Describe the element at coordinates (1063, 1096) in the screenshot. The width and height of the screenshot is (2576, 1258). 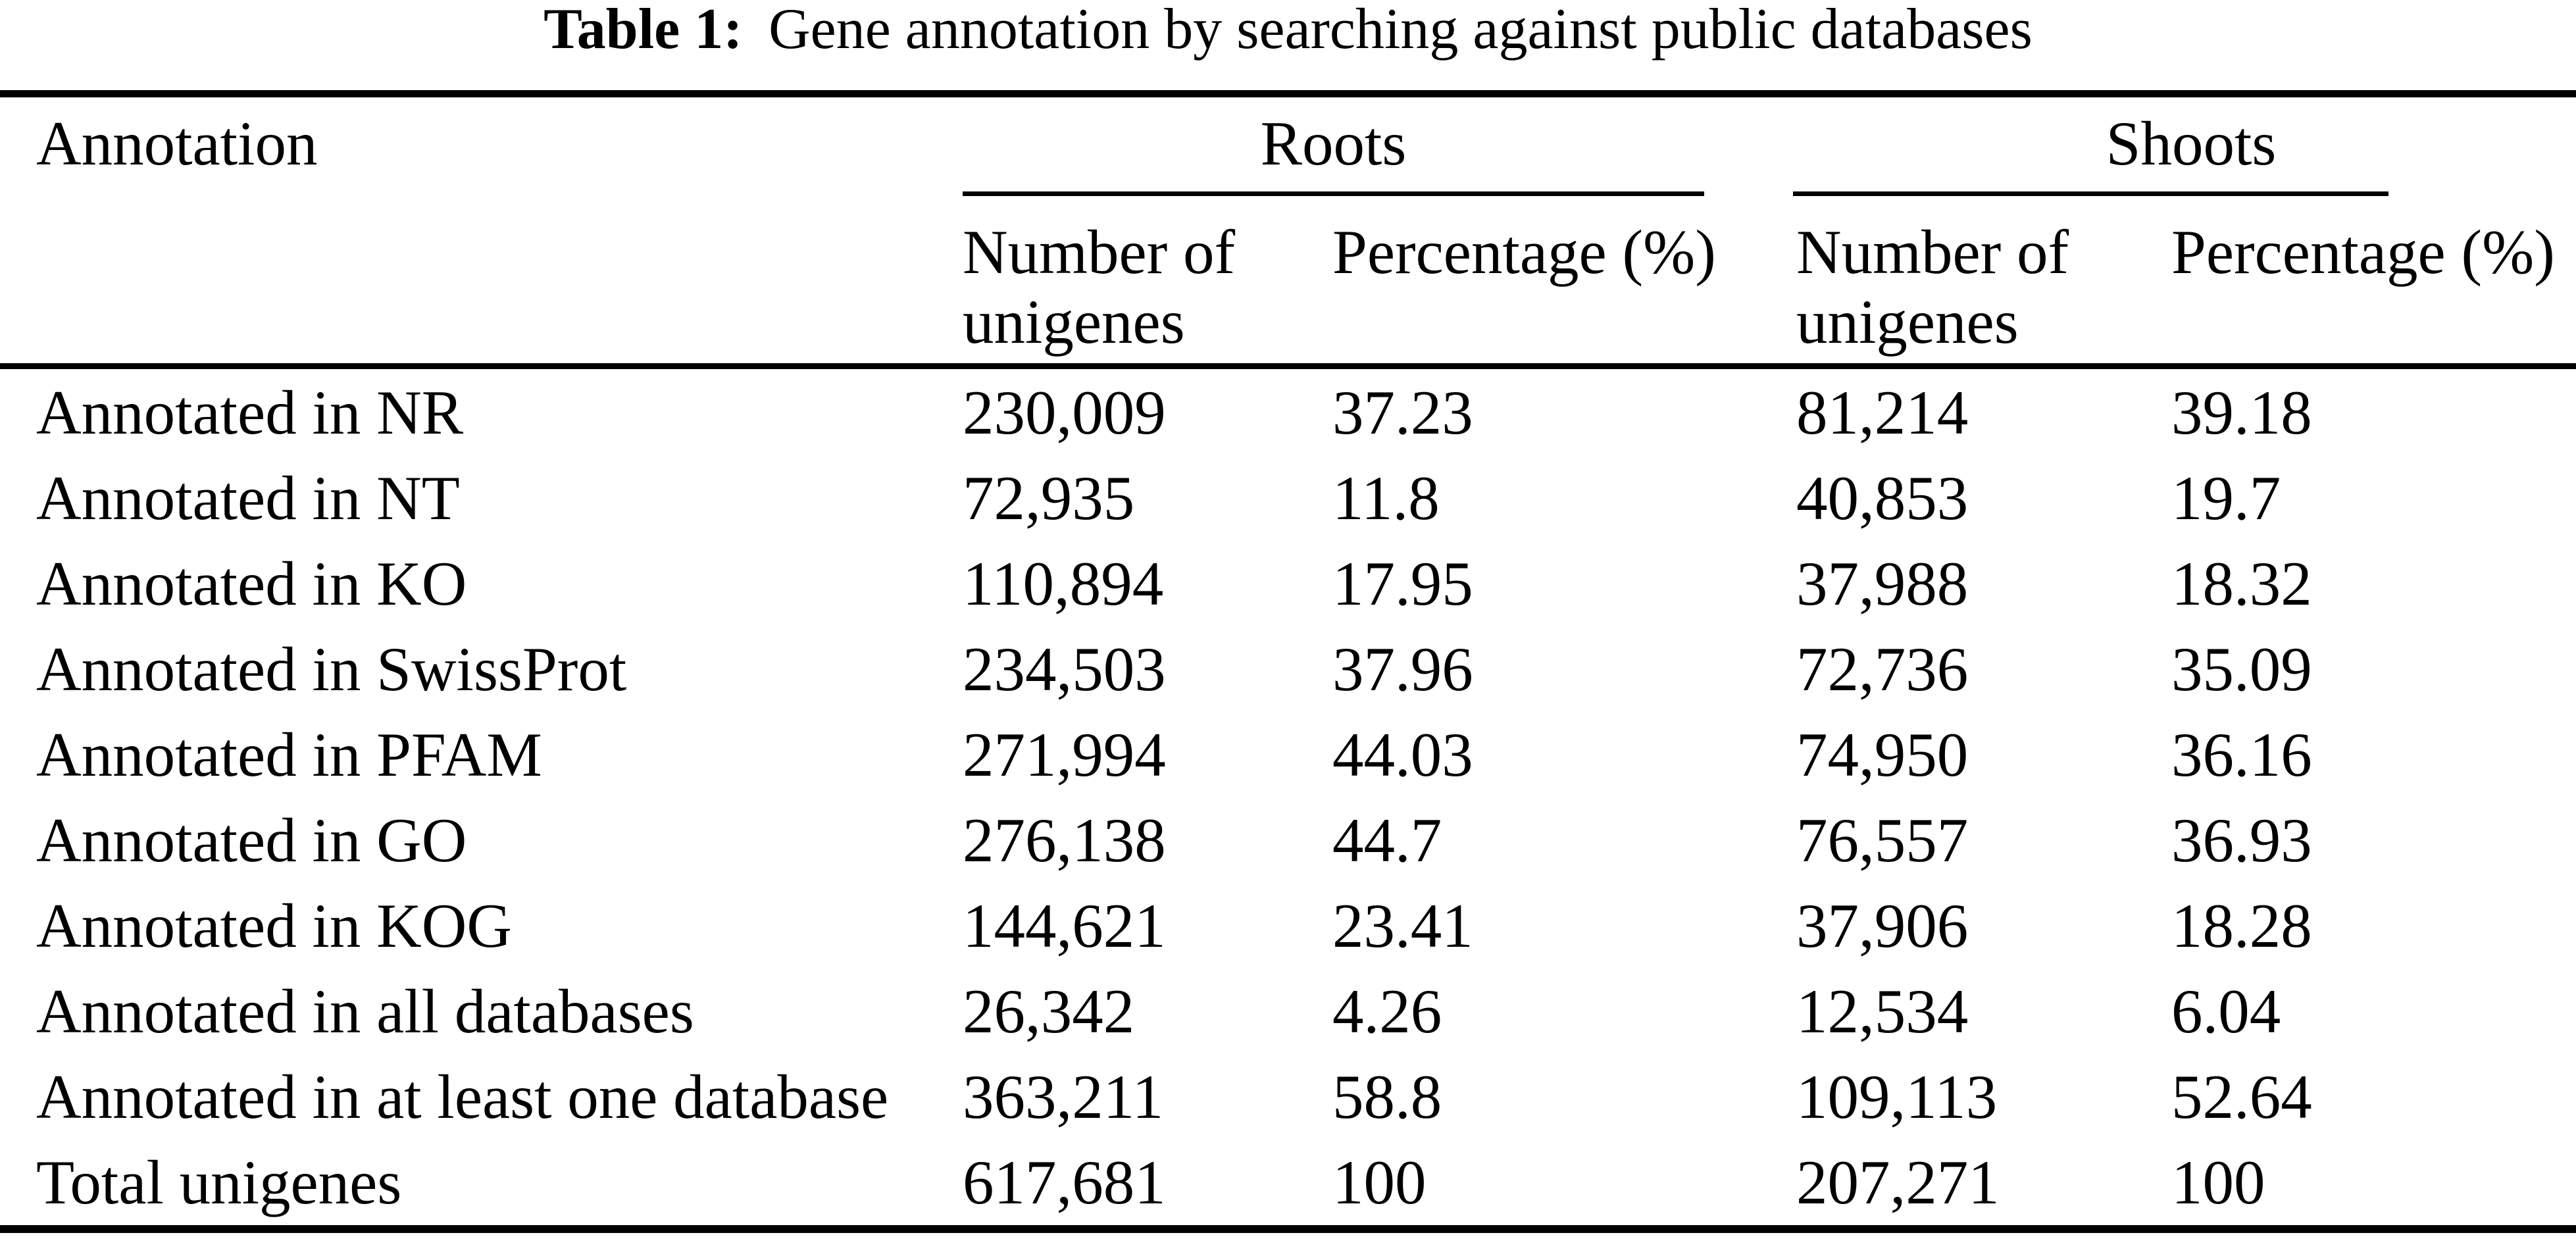
I see `roots-number-cell: 363,211` at that location.